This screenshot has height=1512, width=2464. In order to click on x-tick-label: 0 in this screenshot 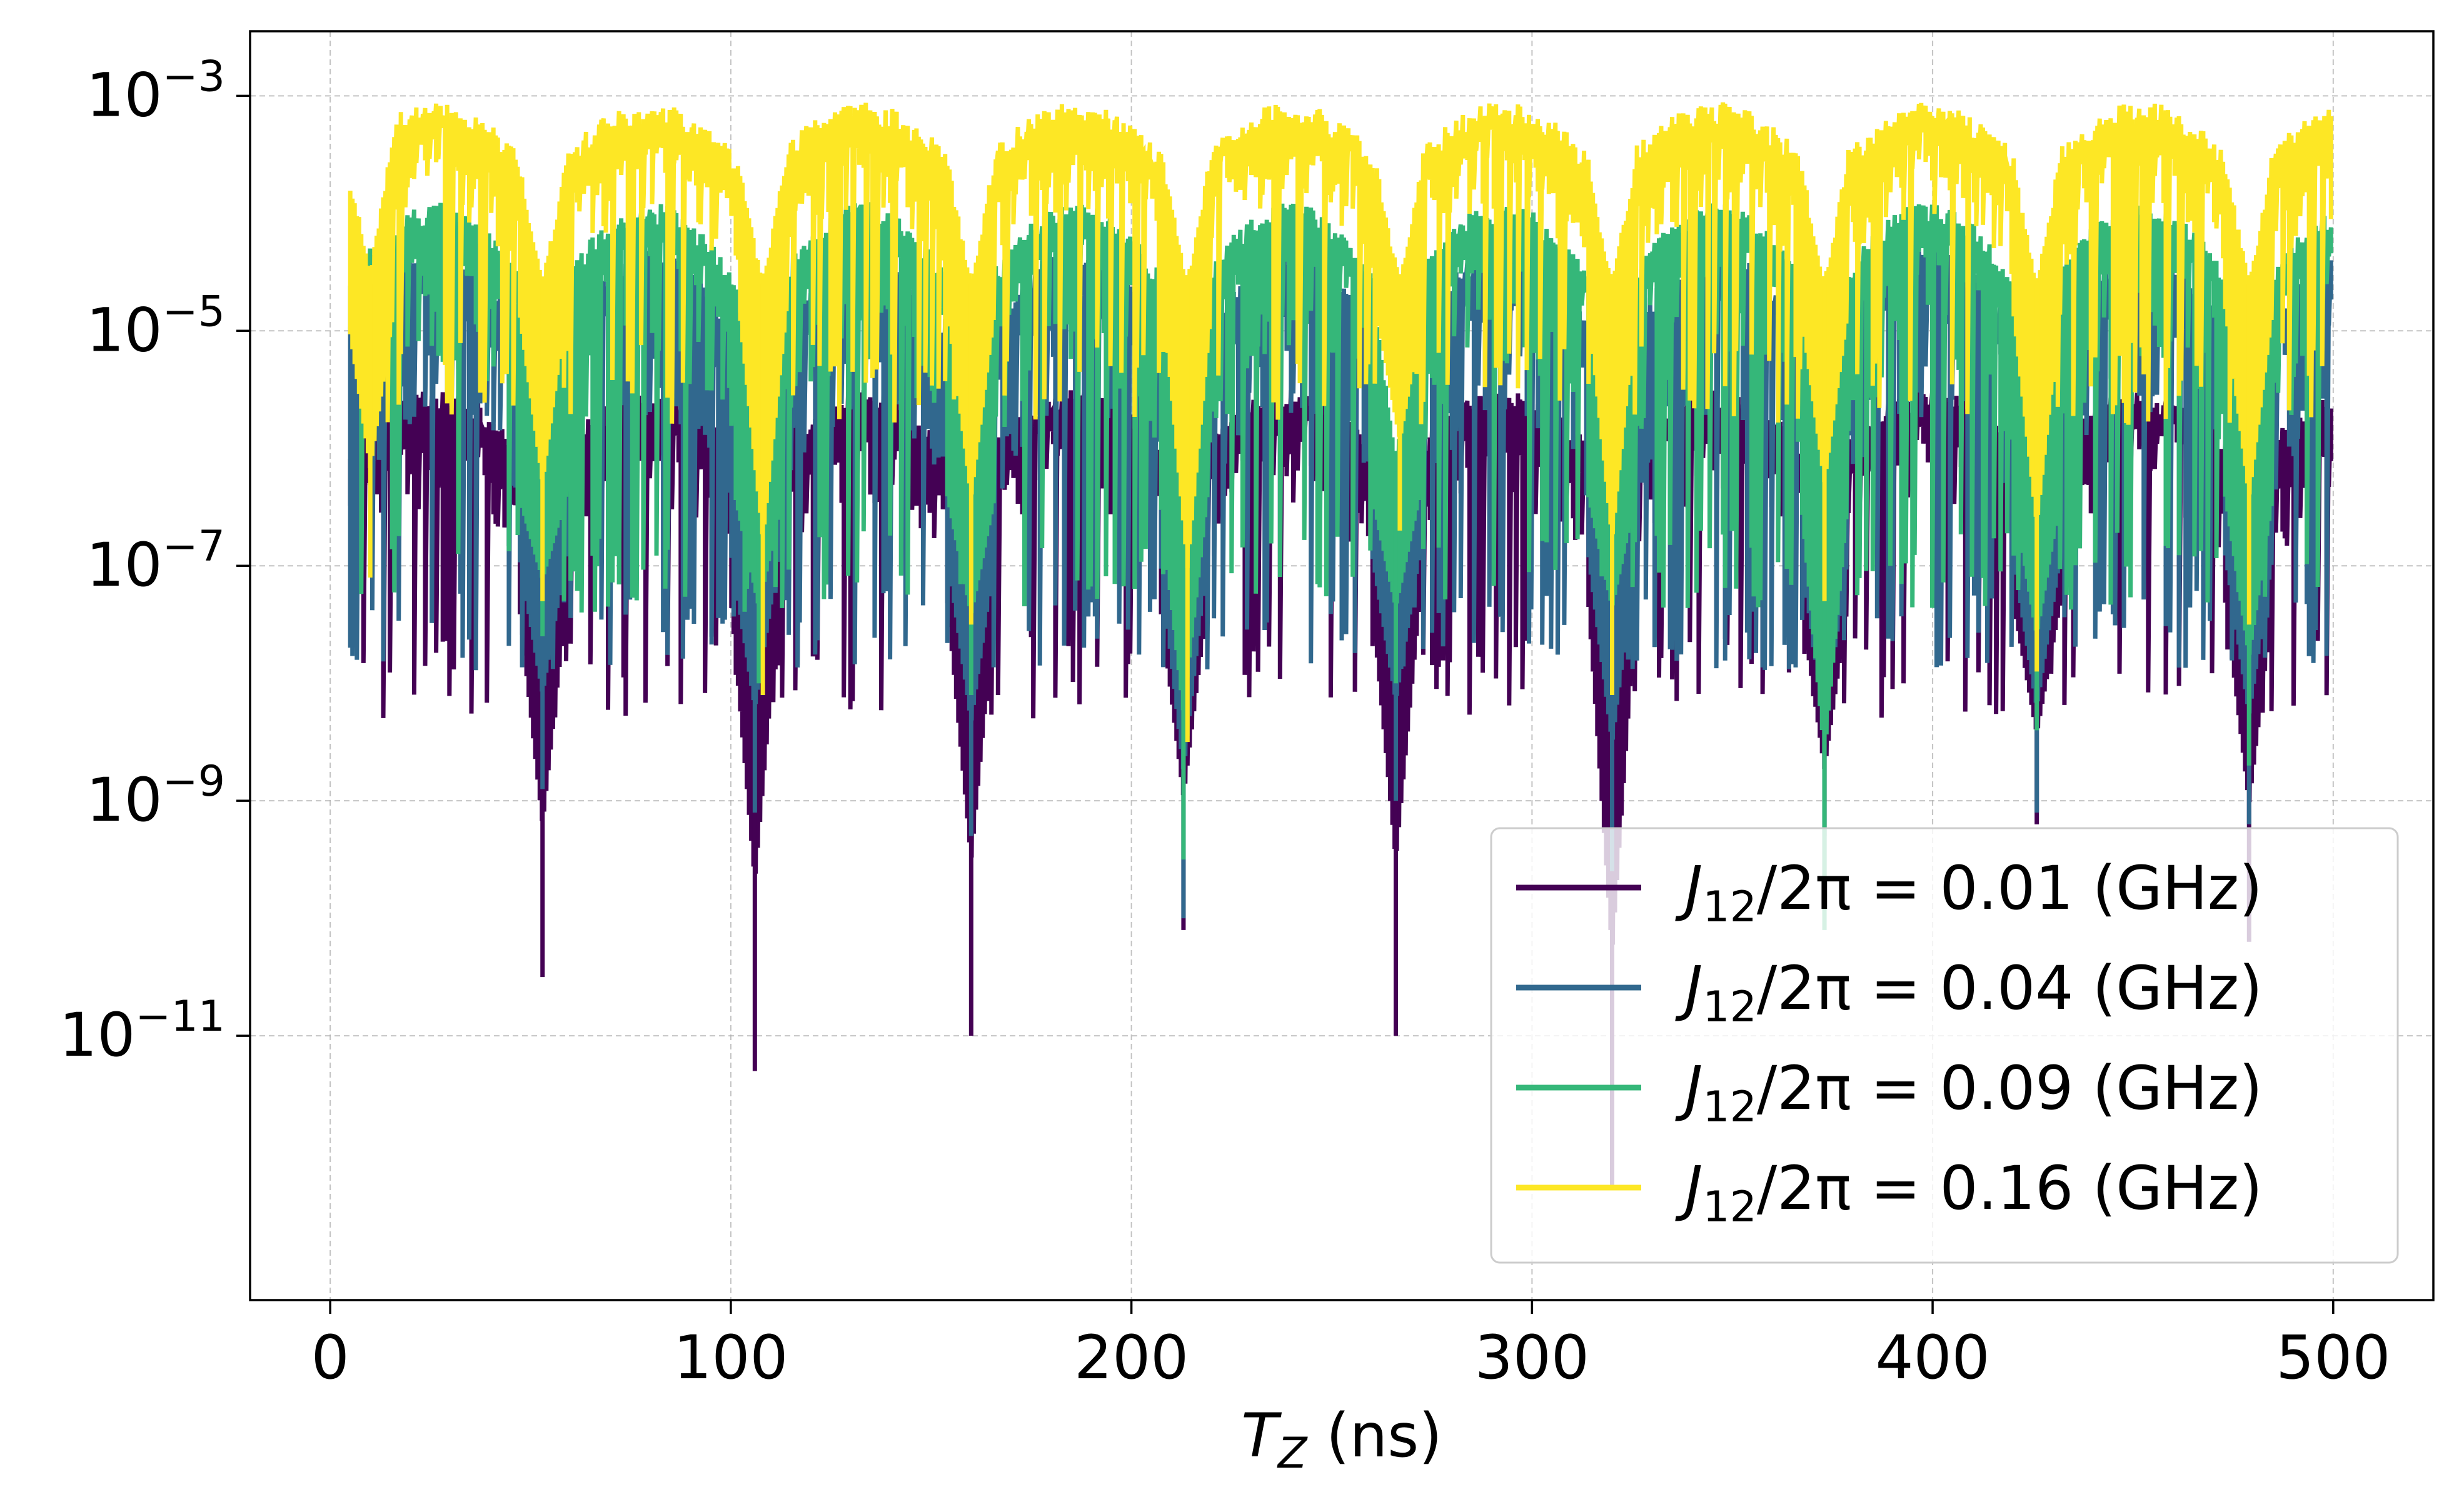, I will do `click(330, 1358)`.